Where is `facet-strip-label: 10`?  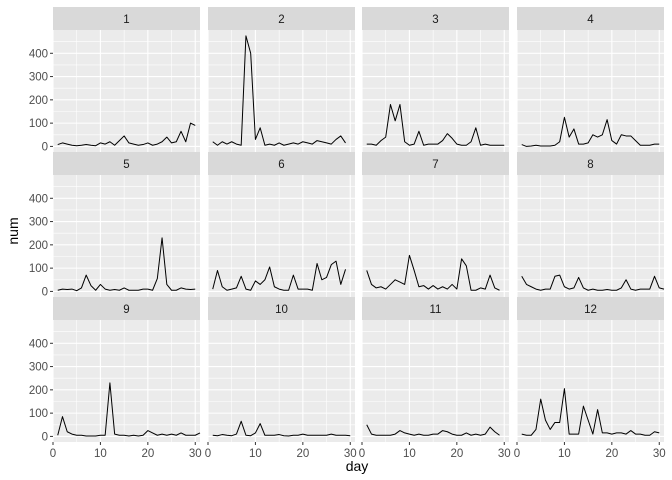 facet-strip-label: 10 is located at coordinates (281, 310).